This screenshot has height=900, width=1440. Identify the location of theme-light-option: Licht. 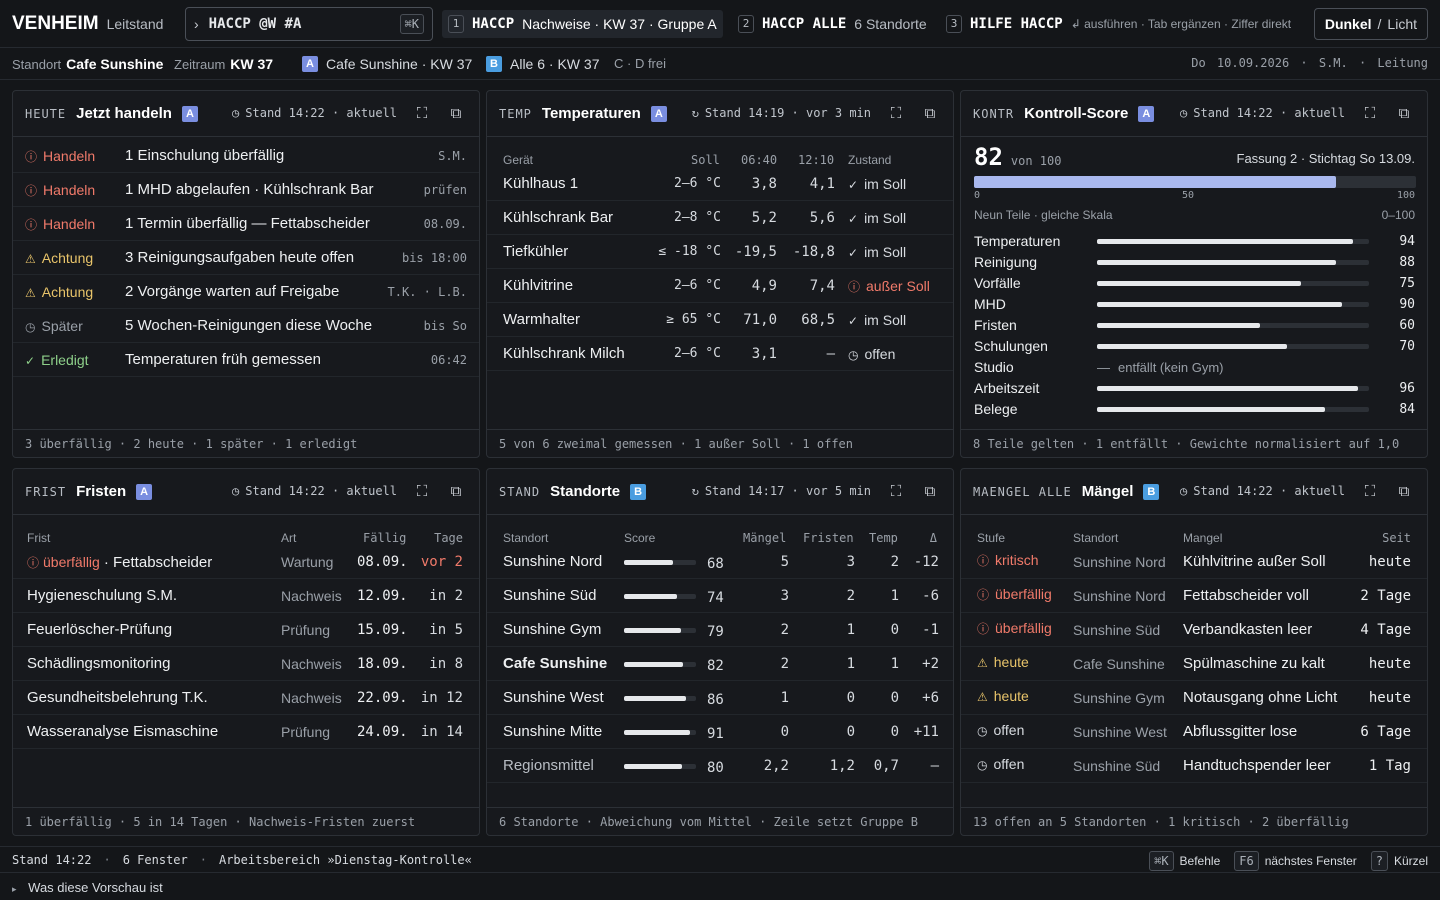
(1402, 24).